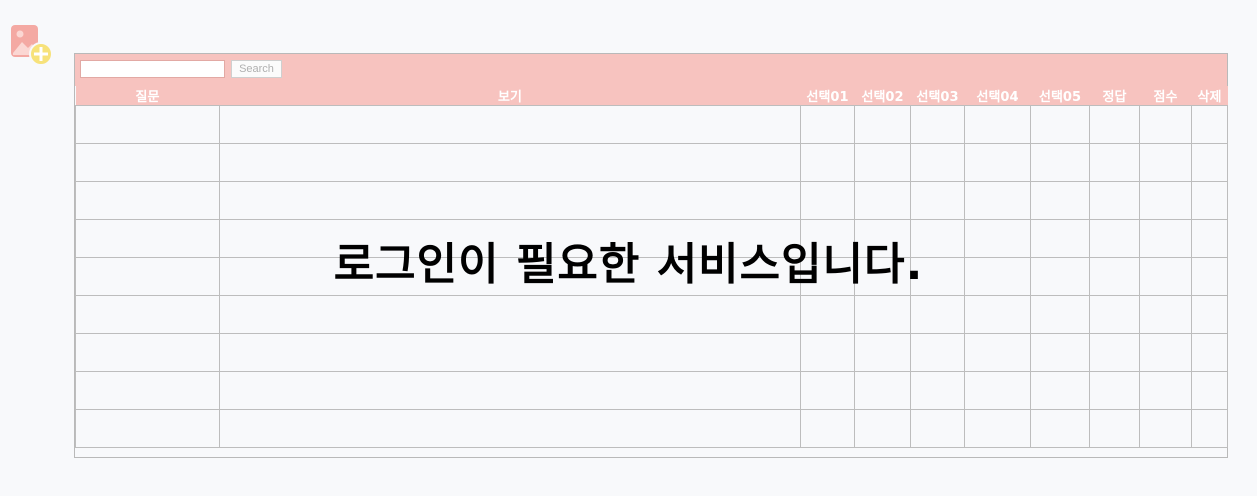 This screenshot has height=496, width=1257. I want to click on search-button: Search, so click(256, 69).